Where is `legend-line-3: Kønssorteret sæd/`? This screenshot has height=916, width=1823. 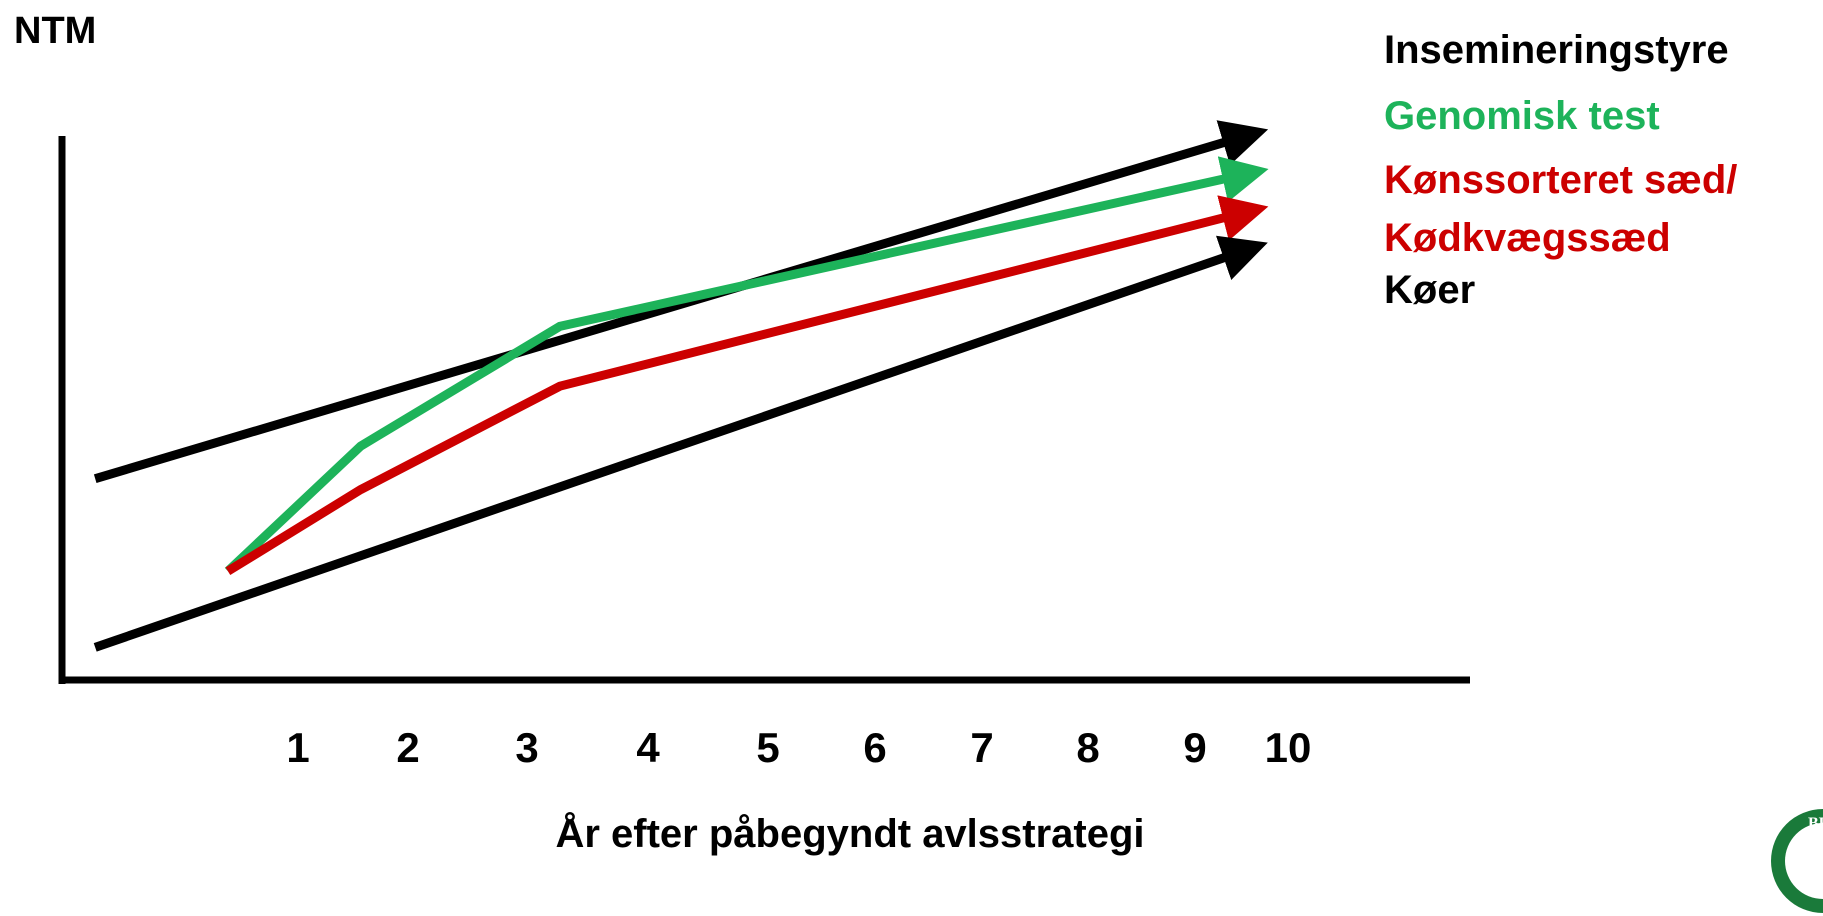
legend-line-3: Kønssorteret sæd/ is located at coordinates (1560, 180).